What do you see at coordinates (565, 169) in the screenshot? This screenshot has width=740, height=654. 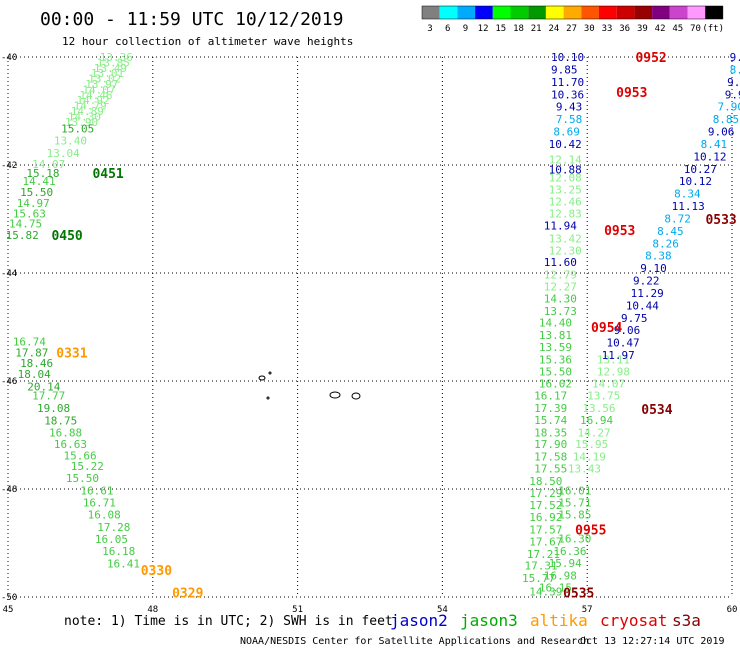 I see `wave-height-value: 10.88` at bounding box center [565, 169].